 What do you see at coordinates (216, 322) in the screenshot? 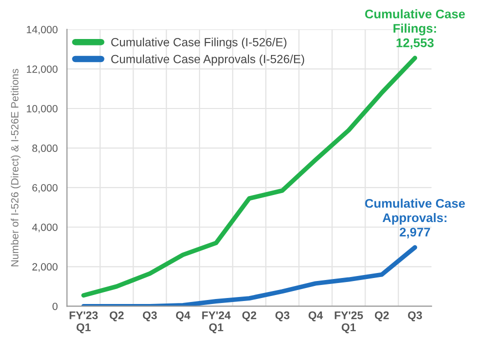
I see `x-tick-label: FY'24 Q1` at bounding box center [216, 322].